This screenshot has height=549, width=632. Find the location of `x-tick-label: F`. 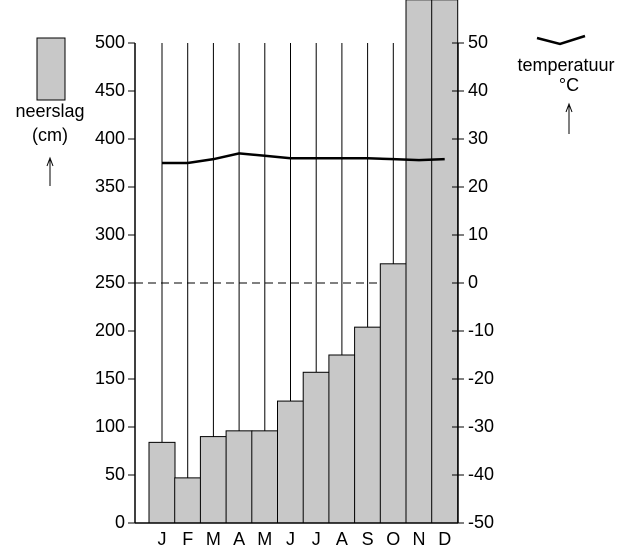

x-tick-label: F is located at coordinates (187, 539).